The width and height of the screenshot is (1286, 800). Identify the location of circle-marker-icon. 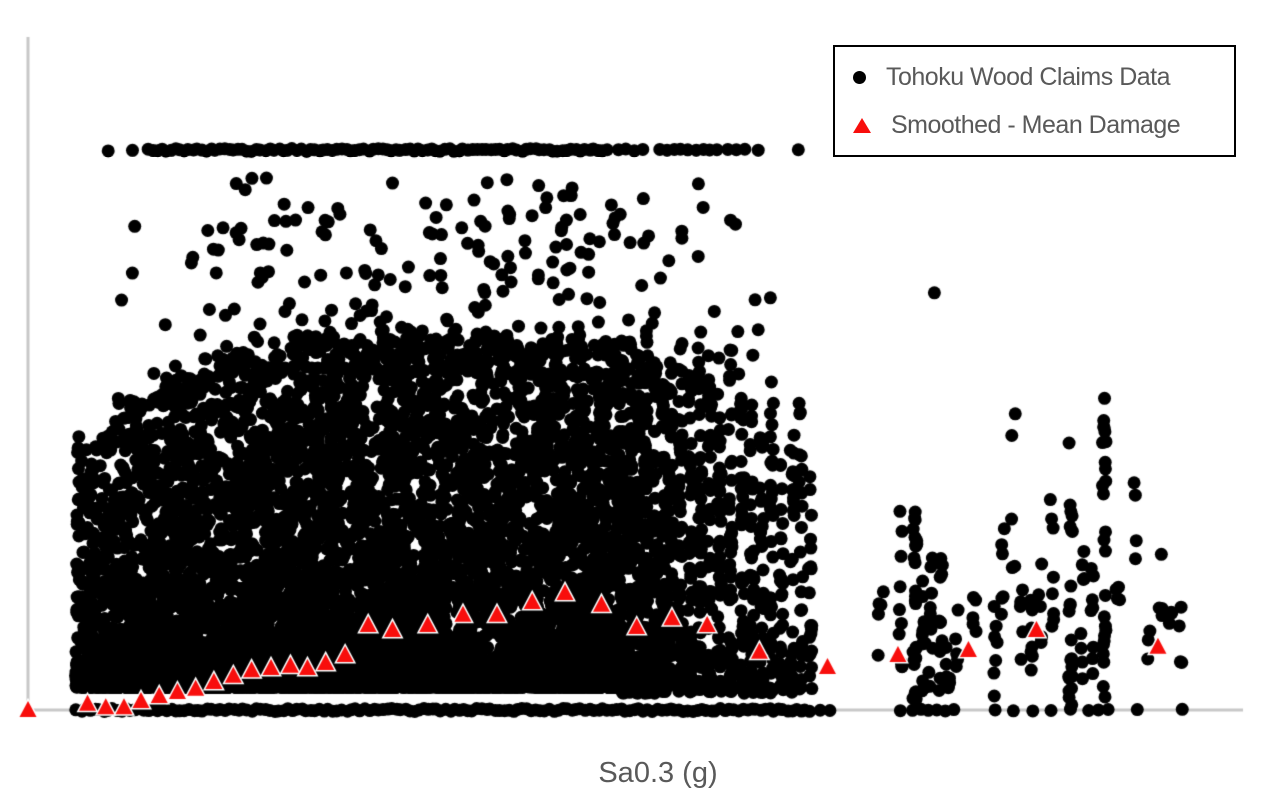
(859, 77).